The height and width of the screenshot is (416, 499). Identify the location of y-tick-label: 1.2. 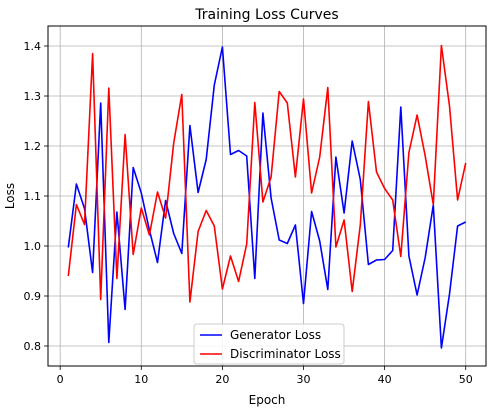
(33, 146).